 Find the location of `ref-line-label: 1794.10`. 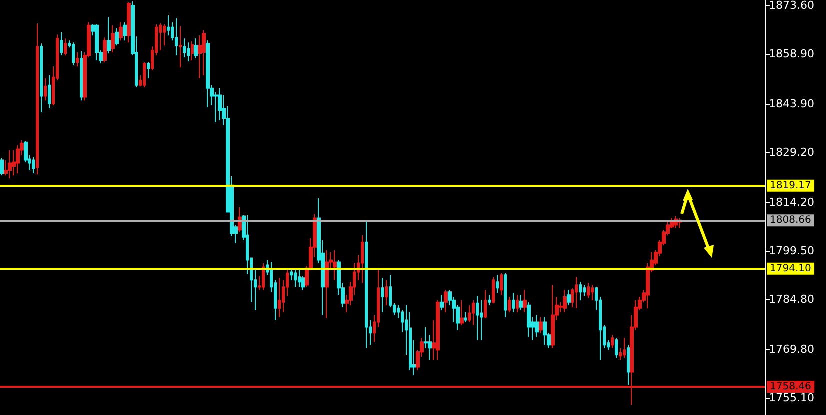

ref-line-label: 1794.10 is located at coordinates (791, 268).